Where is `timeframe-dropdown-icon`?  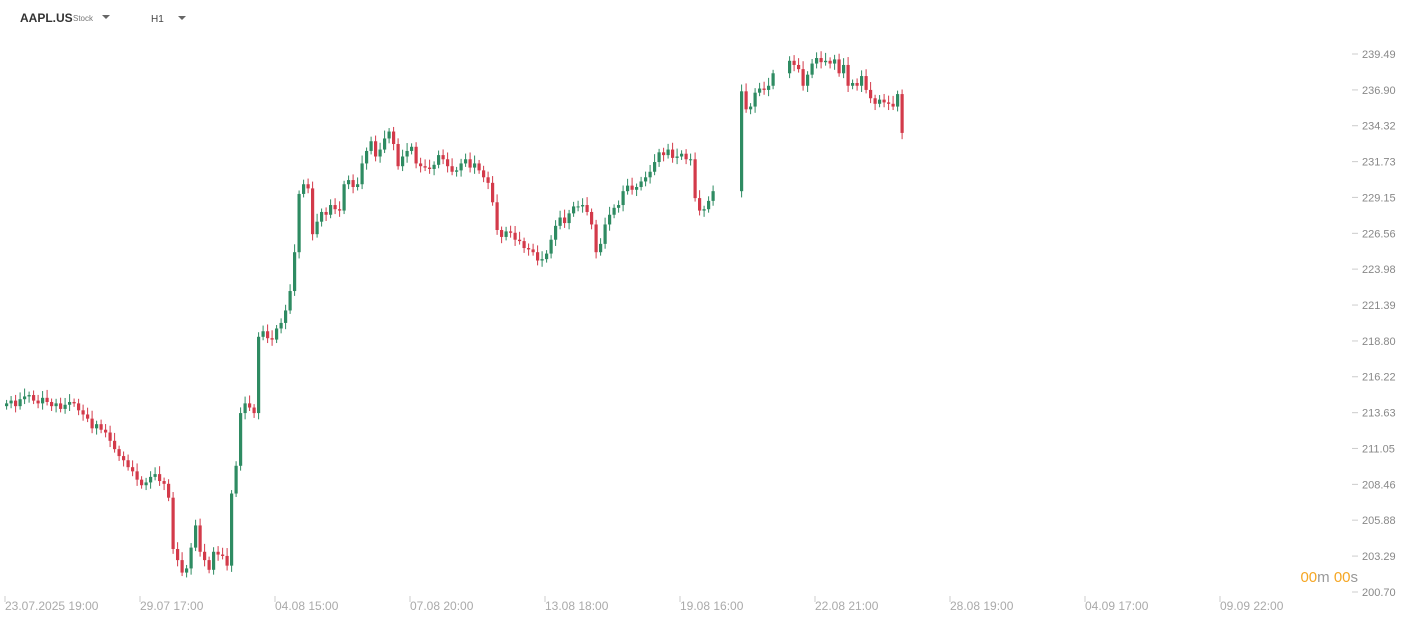 timeframe-dropdown-icon is located at coordinates (182, 18).